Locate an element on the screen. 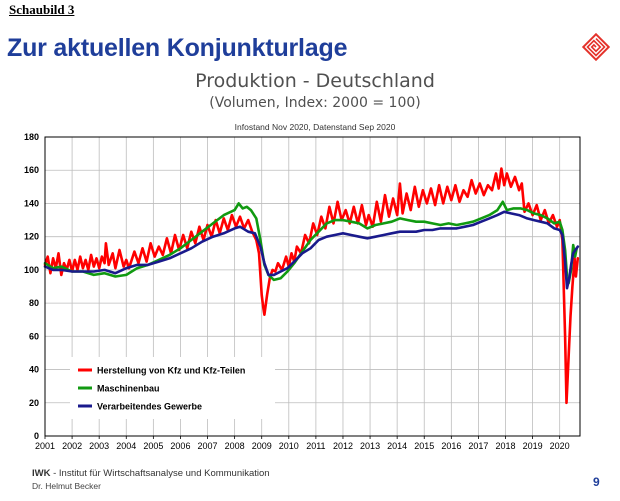 Image resolution: width=620 pixels, height=501 pixels. y-axis-ticks: 0 20 40 60 80 100 120 140 160 180 is located at coordinates (31, 286).